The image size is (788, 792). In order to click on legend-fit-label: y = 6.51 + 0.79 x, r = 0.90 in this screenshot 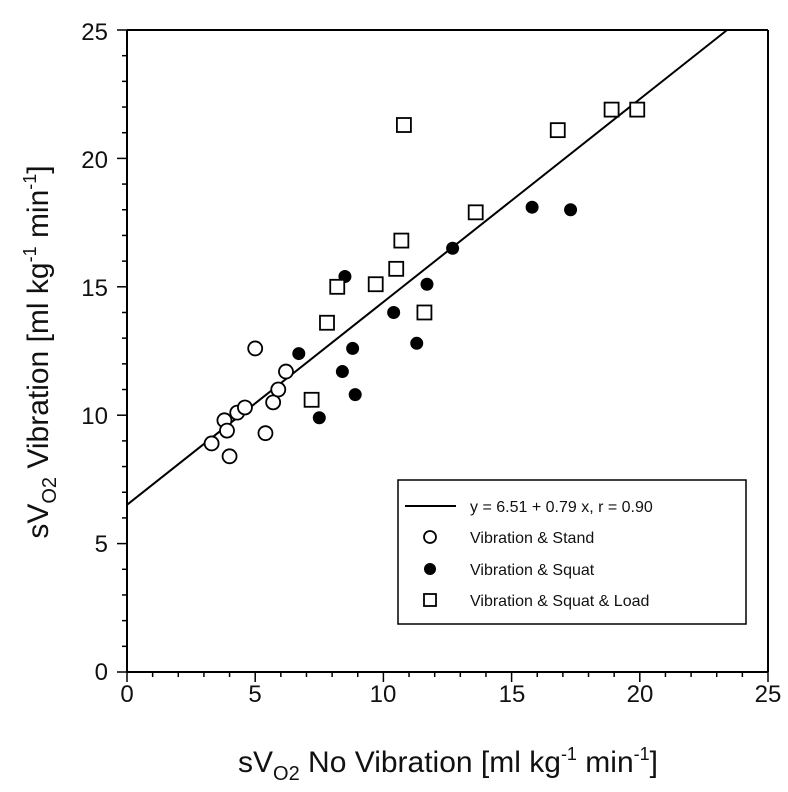, I will do `click(561, 507)`.